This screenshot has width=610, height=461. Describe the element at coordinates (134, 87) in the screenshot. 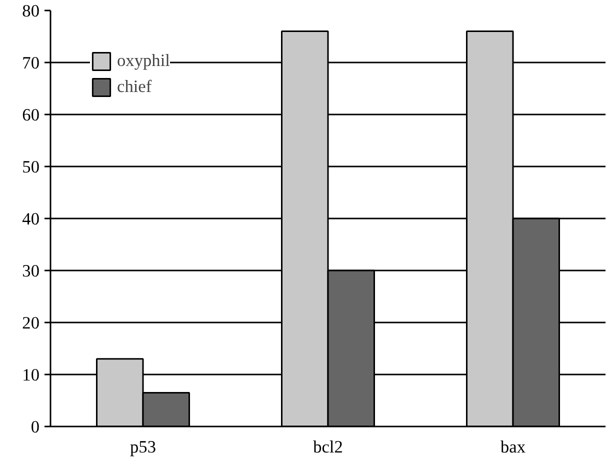

I see `legend-label: chief` at that location.